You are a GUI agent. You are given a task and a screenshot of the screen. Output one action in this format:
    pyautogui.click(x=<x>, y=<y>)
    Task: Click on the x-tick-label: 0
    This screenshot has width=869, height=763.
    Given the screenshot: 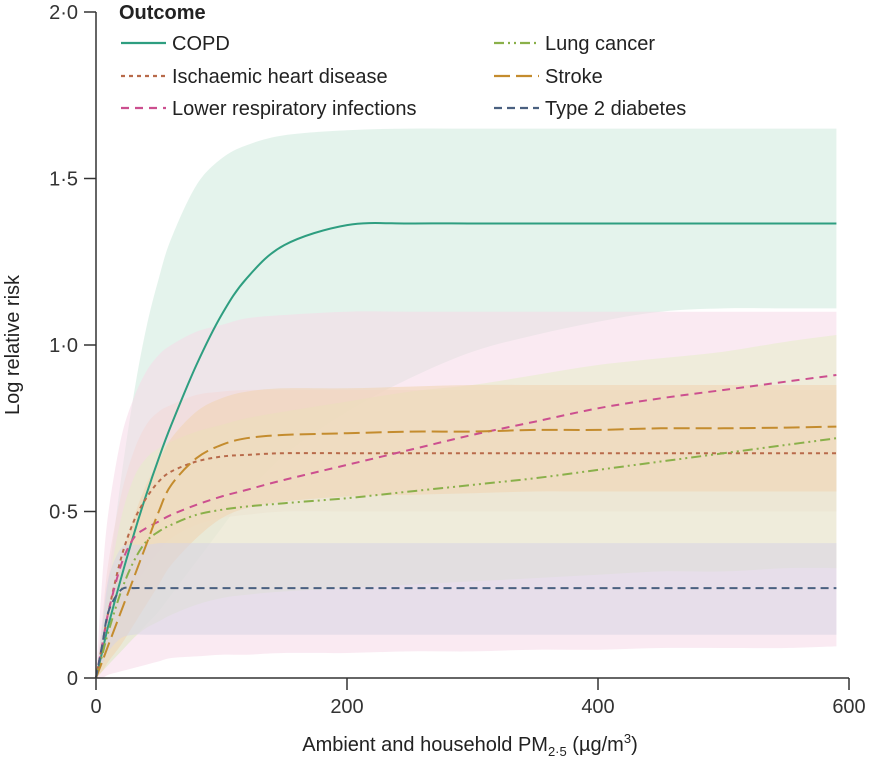 What is the action you would take?
    pyautogui.click(x=95, y=707)
    